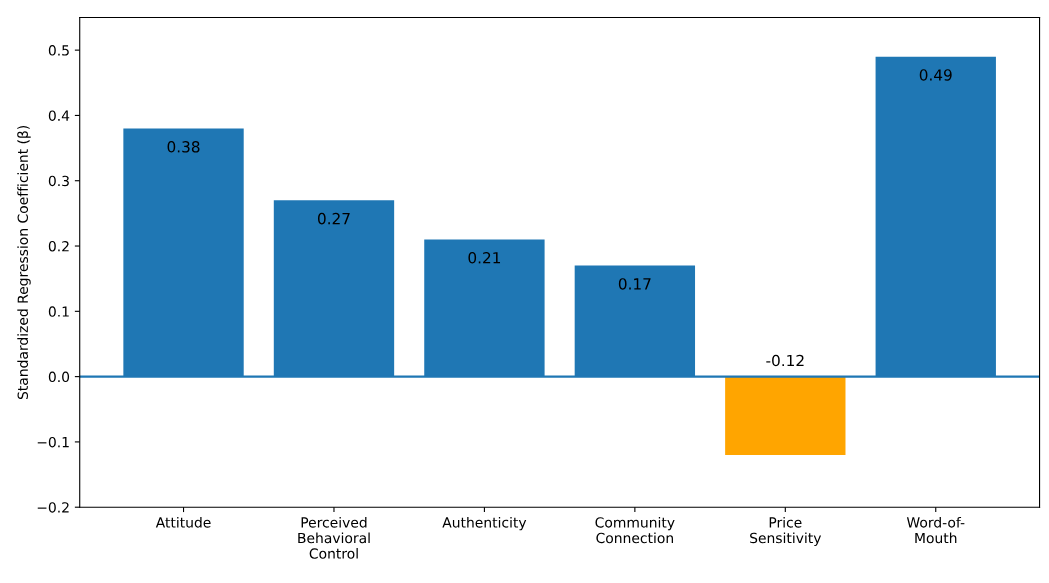 This screenshot has height=583, width=1049. Describe the element at coordinates (786, 531) in the screenshot. I see `x-tick-label: Price Sensitivity` at that location.